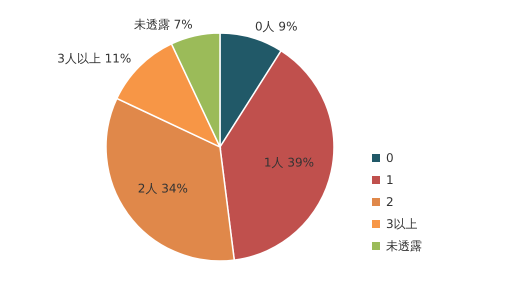  I want to click on legend-label: 未透露, so click(404, 246).